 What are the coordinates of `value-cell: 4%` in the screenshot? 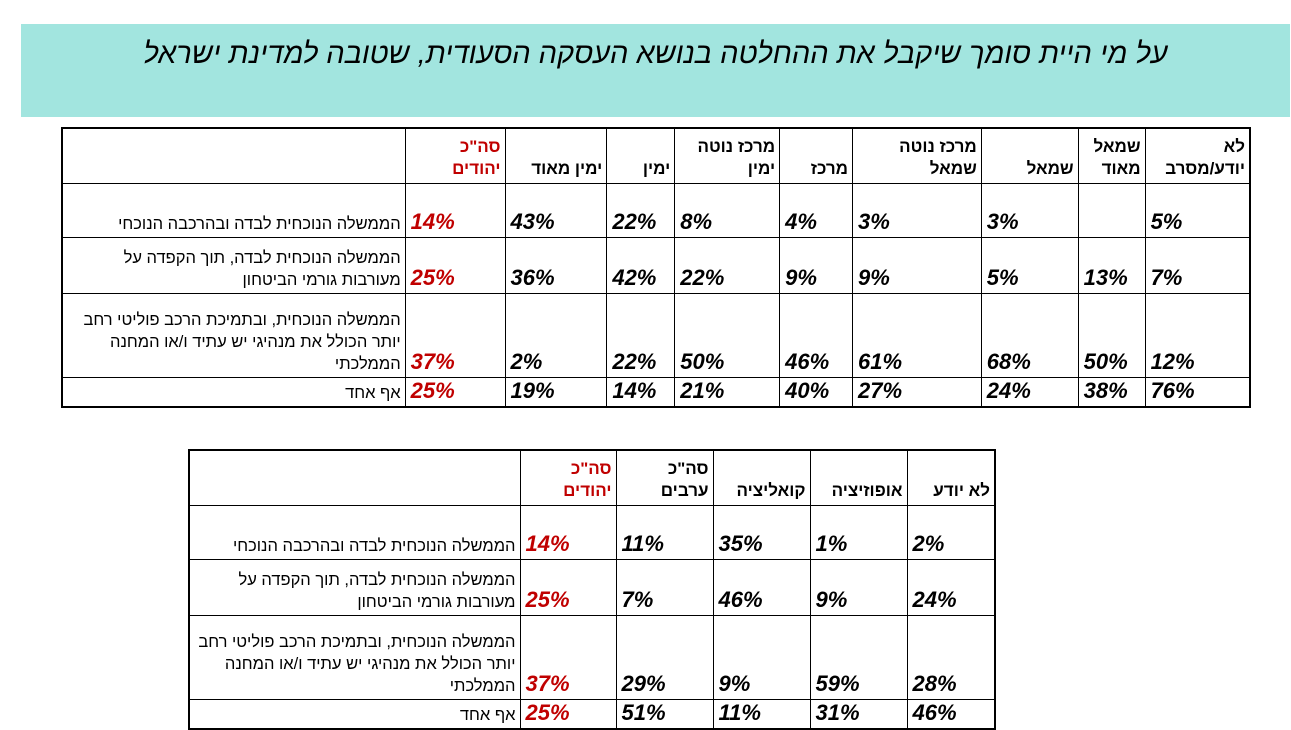 It's located at (816, 210).